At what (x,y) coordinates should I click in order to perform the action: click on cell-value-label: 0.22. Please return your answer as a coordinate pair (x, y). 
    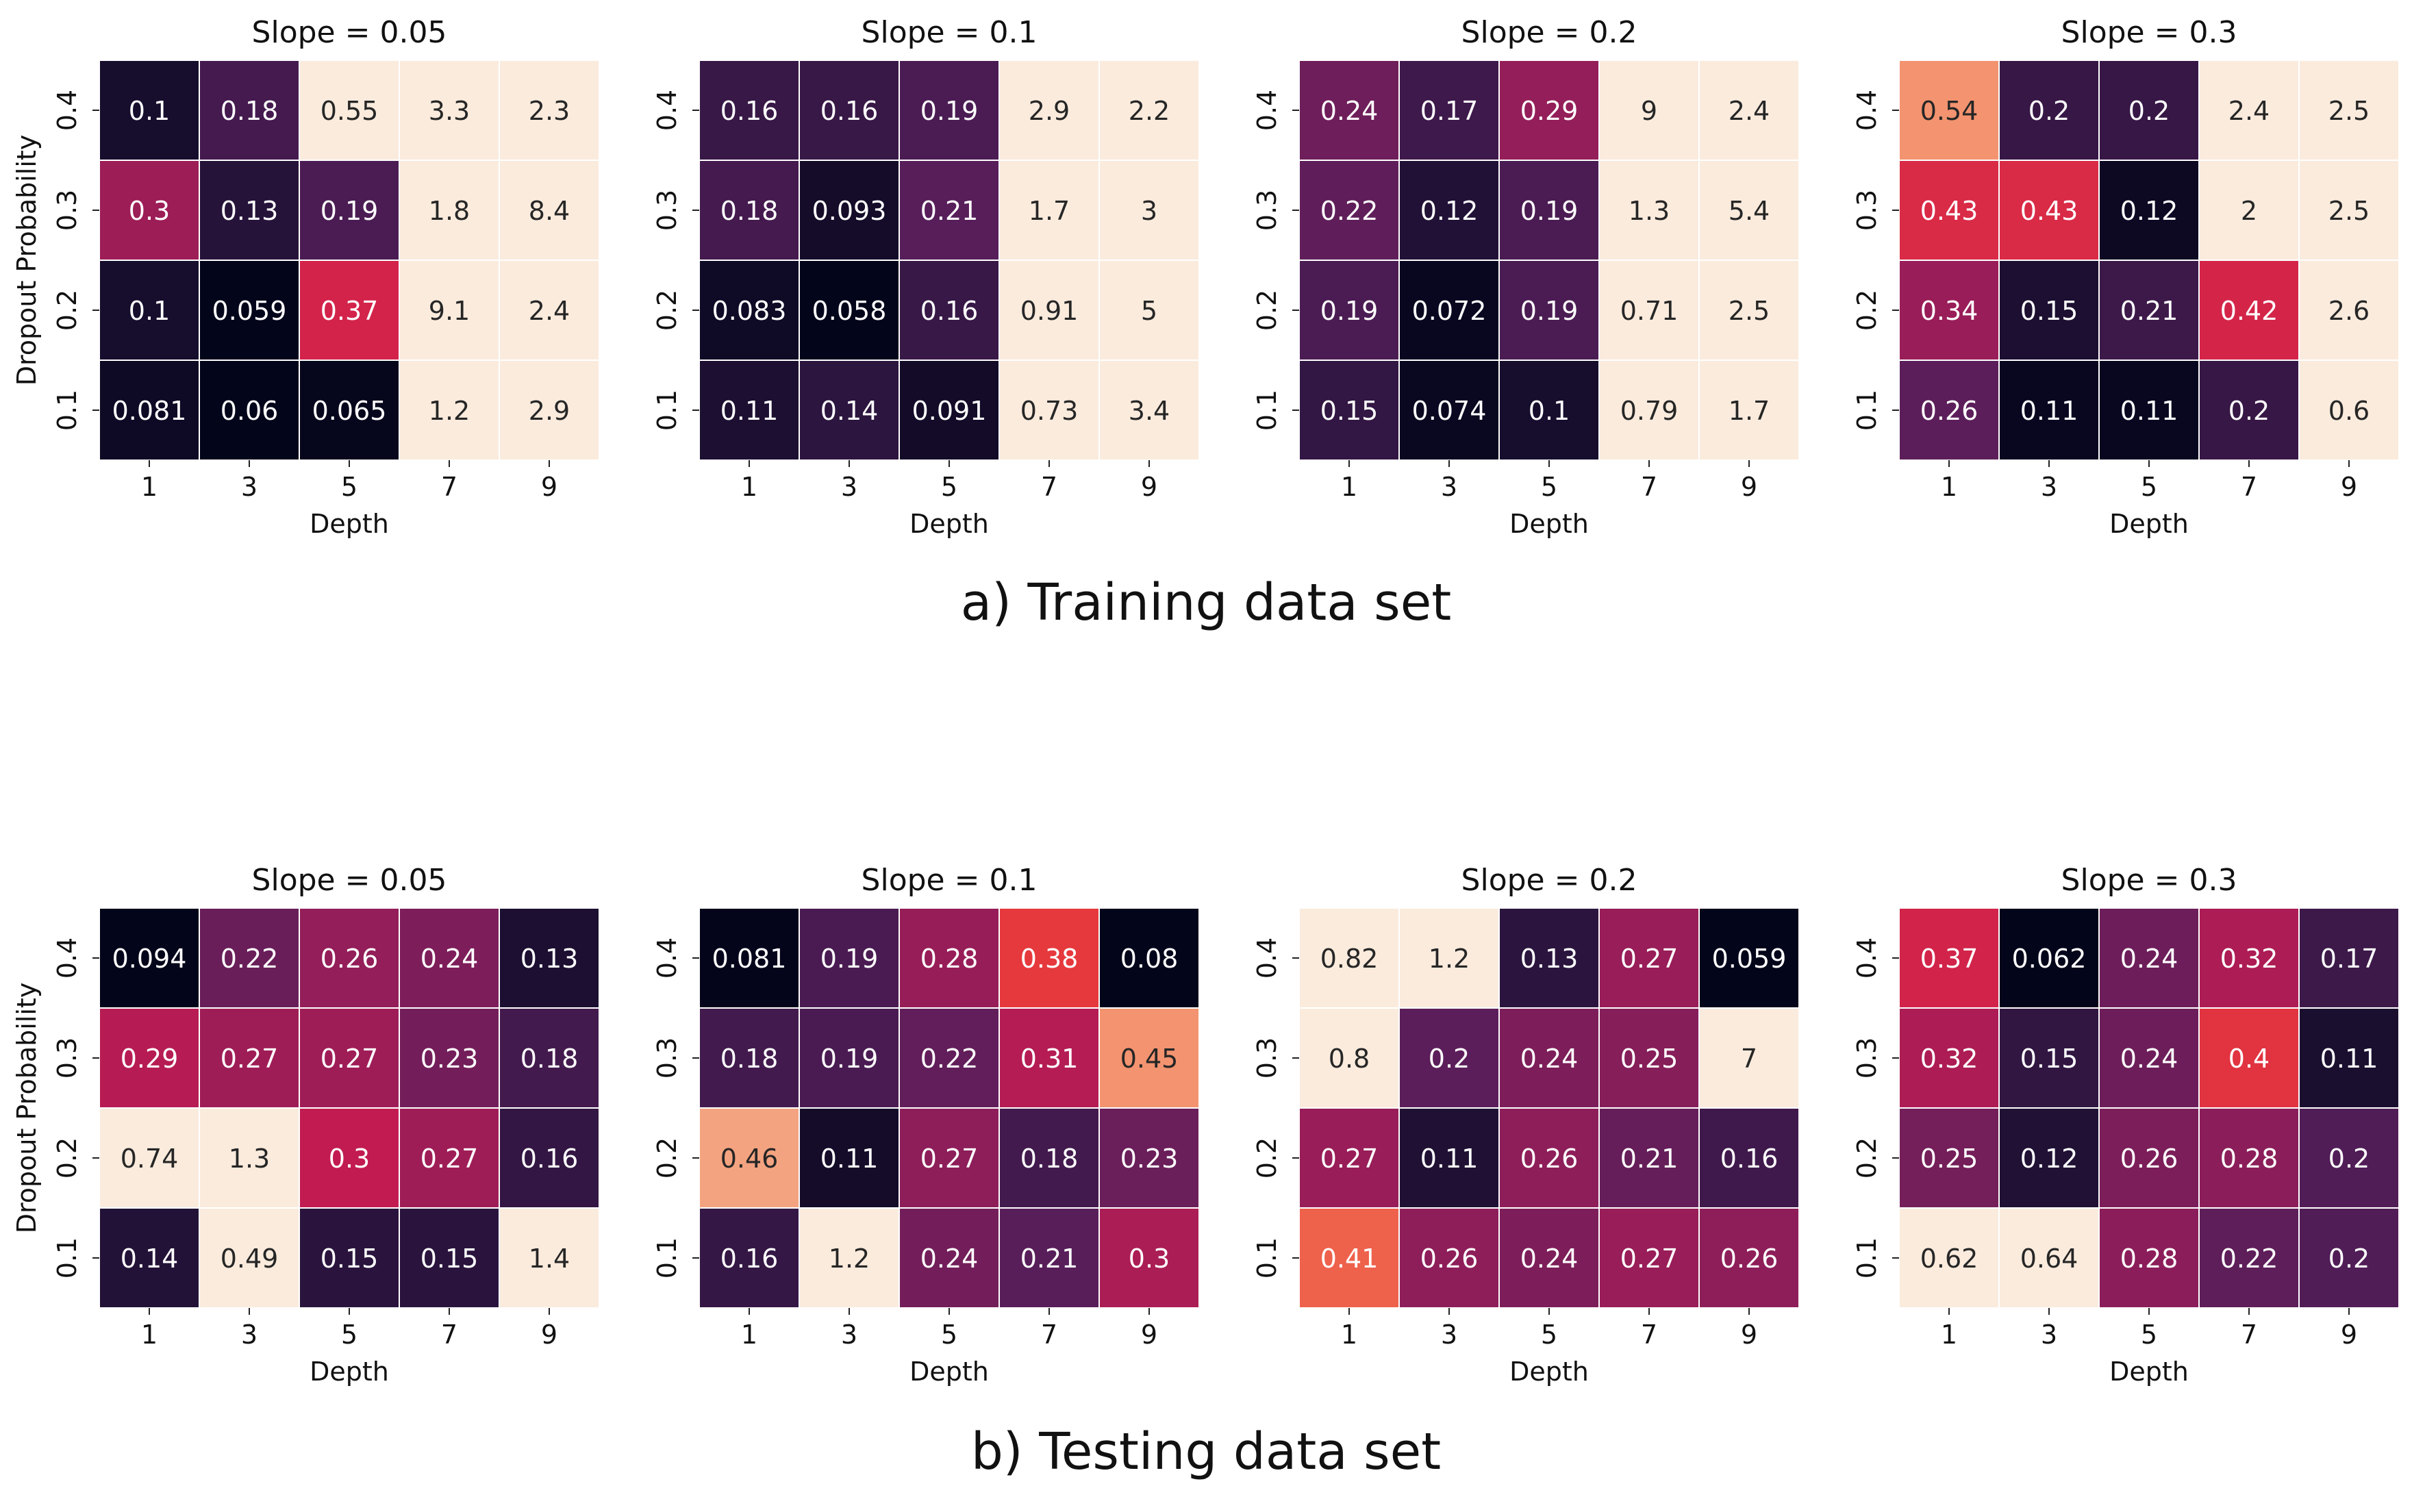
    Looking at the image, I should click on (250, 959).